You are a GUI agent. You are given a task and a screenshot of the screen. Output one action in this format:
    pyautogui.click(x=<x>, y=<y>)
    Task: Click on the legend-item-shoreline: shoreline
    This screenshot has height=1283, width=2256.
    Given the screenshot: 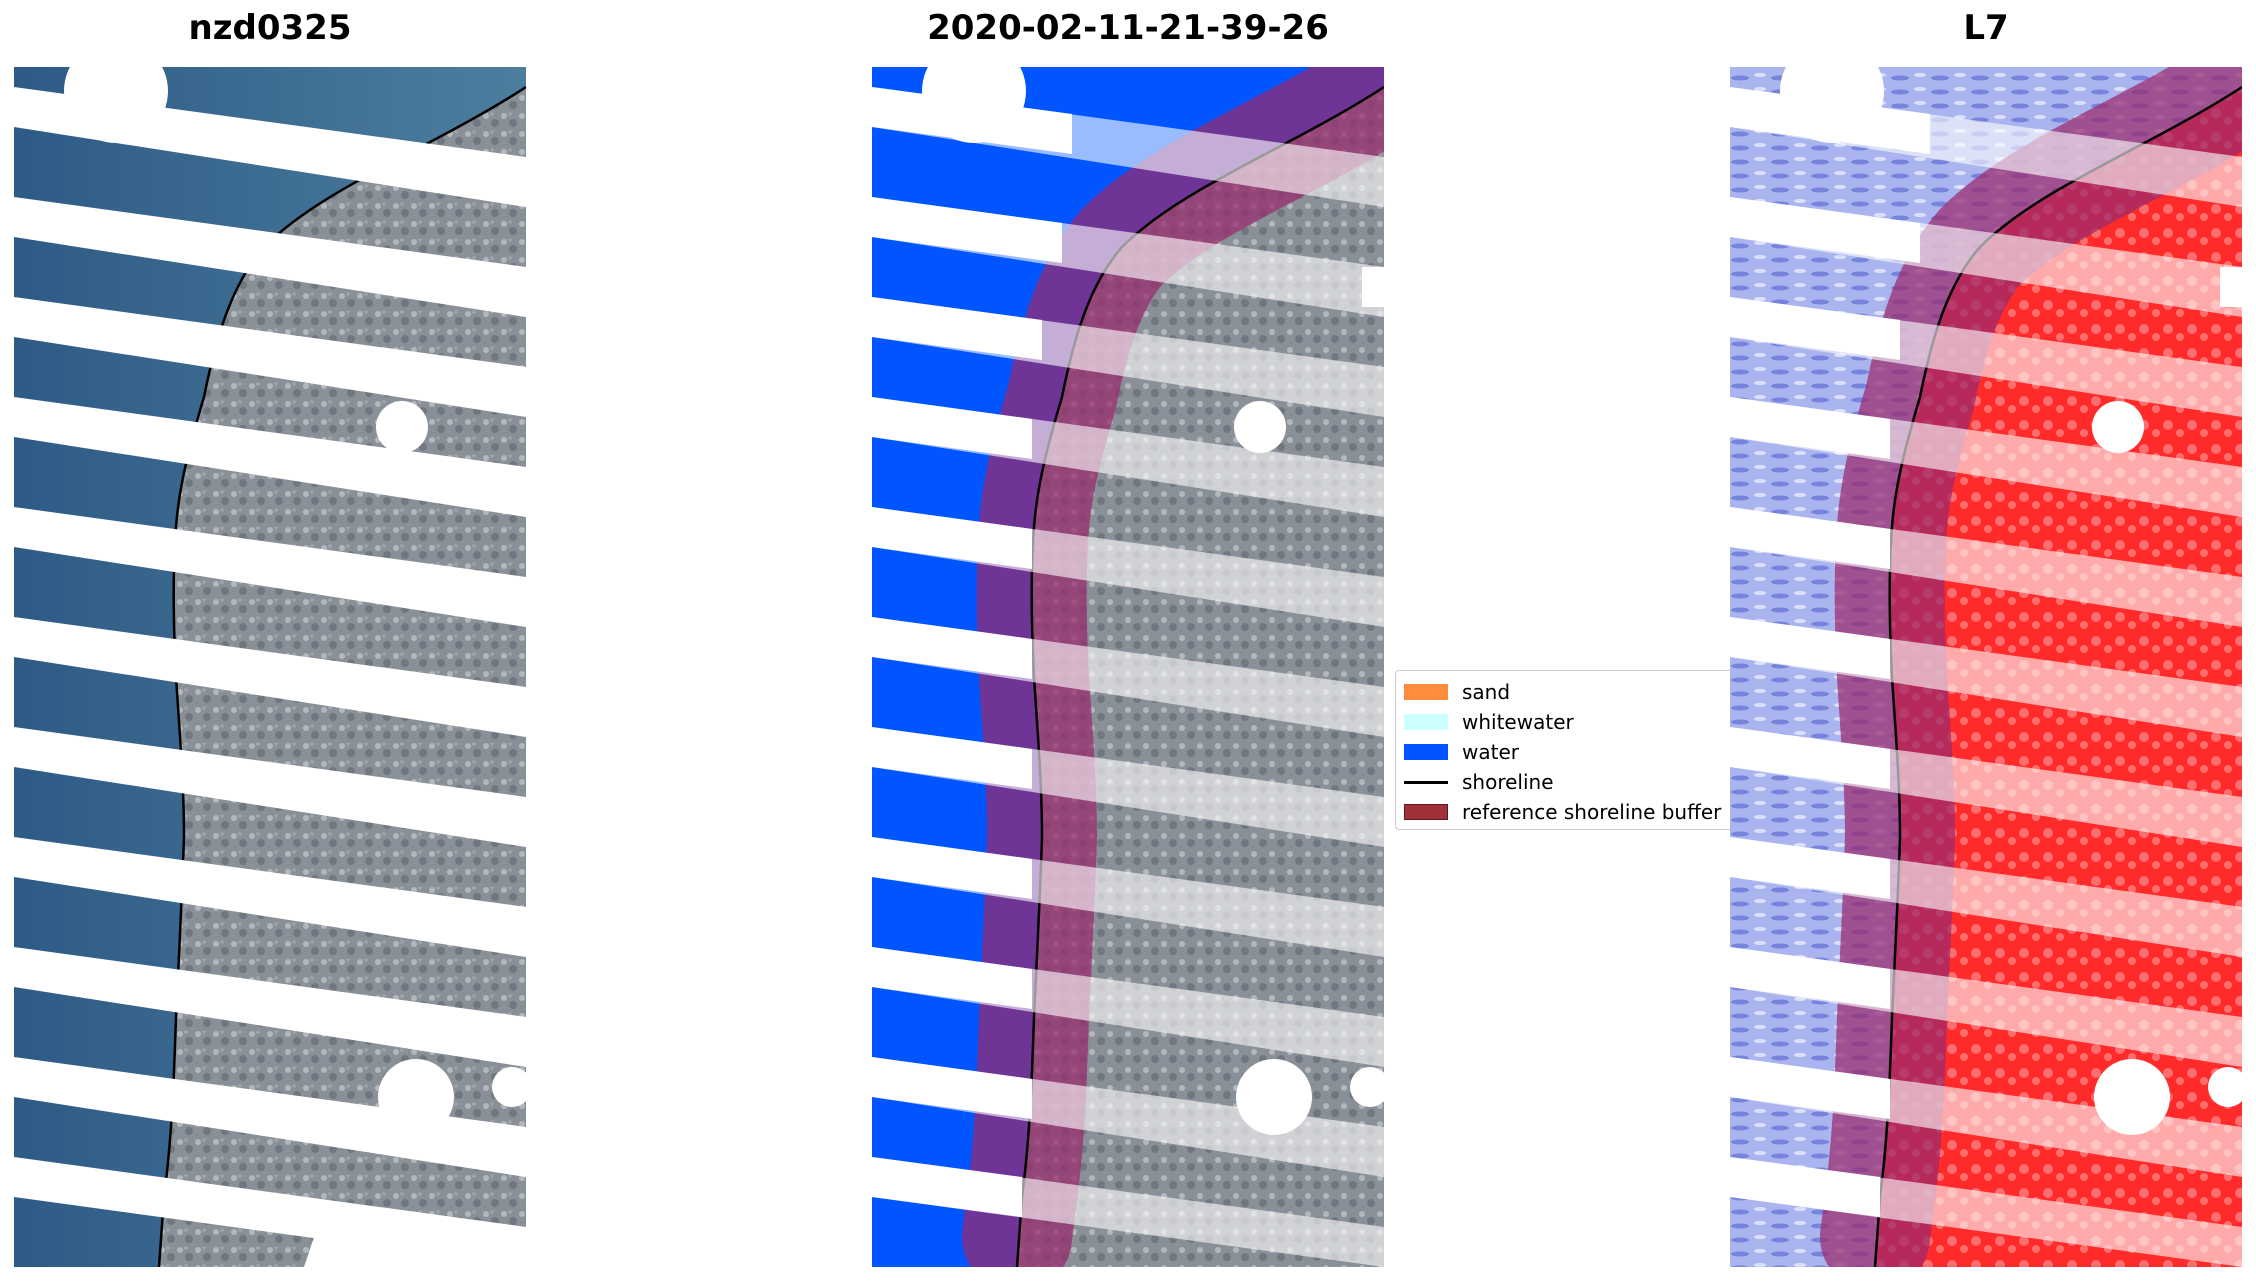 What is the action you would take?
    pyautogui.click(x=1565, y=782)
    